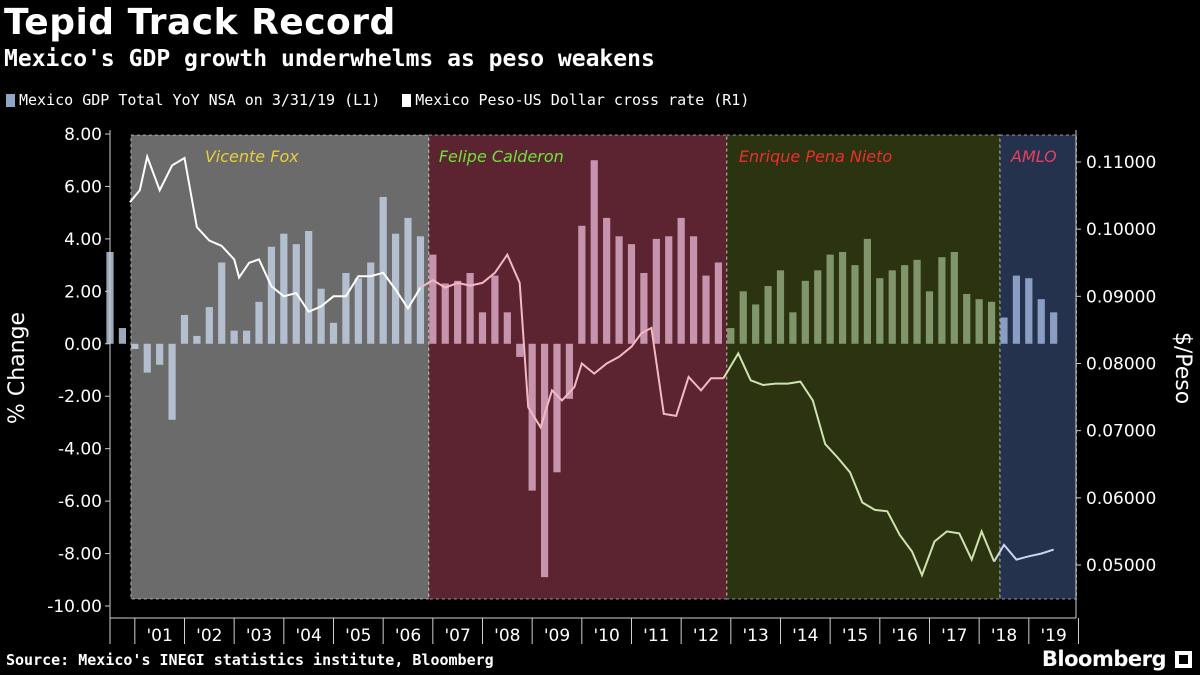 This screenshot has width=1200, height=675. I want to click on left-tick-label: -10.00, so click(74, 607).